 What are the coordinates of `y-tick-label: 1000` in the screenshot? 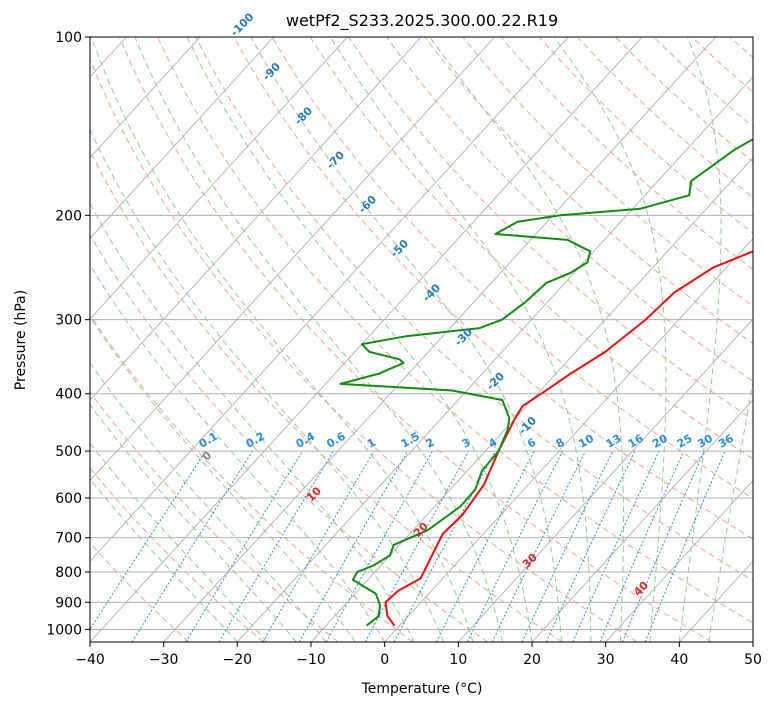 It's located at (64, 630).